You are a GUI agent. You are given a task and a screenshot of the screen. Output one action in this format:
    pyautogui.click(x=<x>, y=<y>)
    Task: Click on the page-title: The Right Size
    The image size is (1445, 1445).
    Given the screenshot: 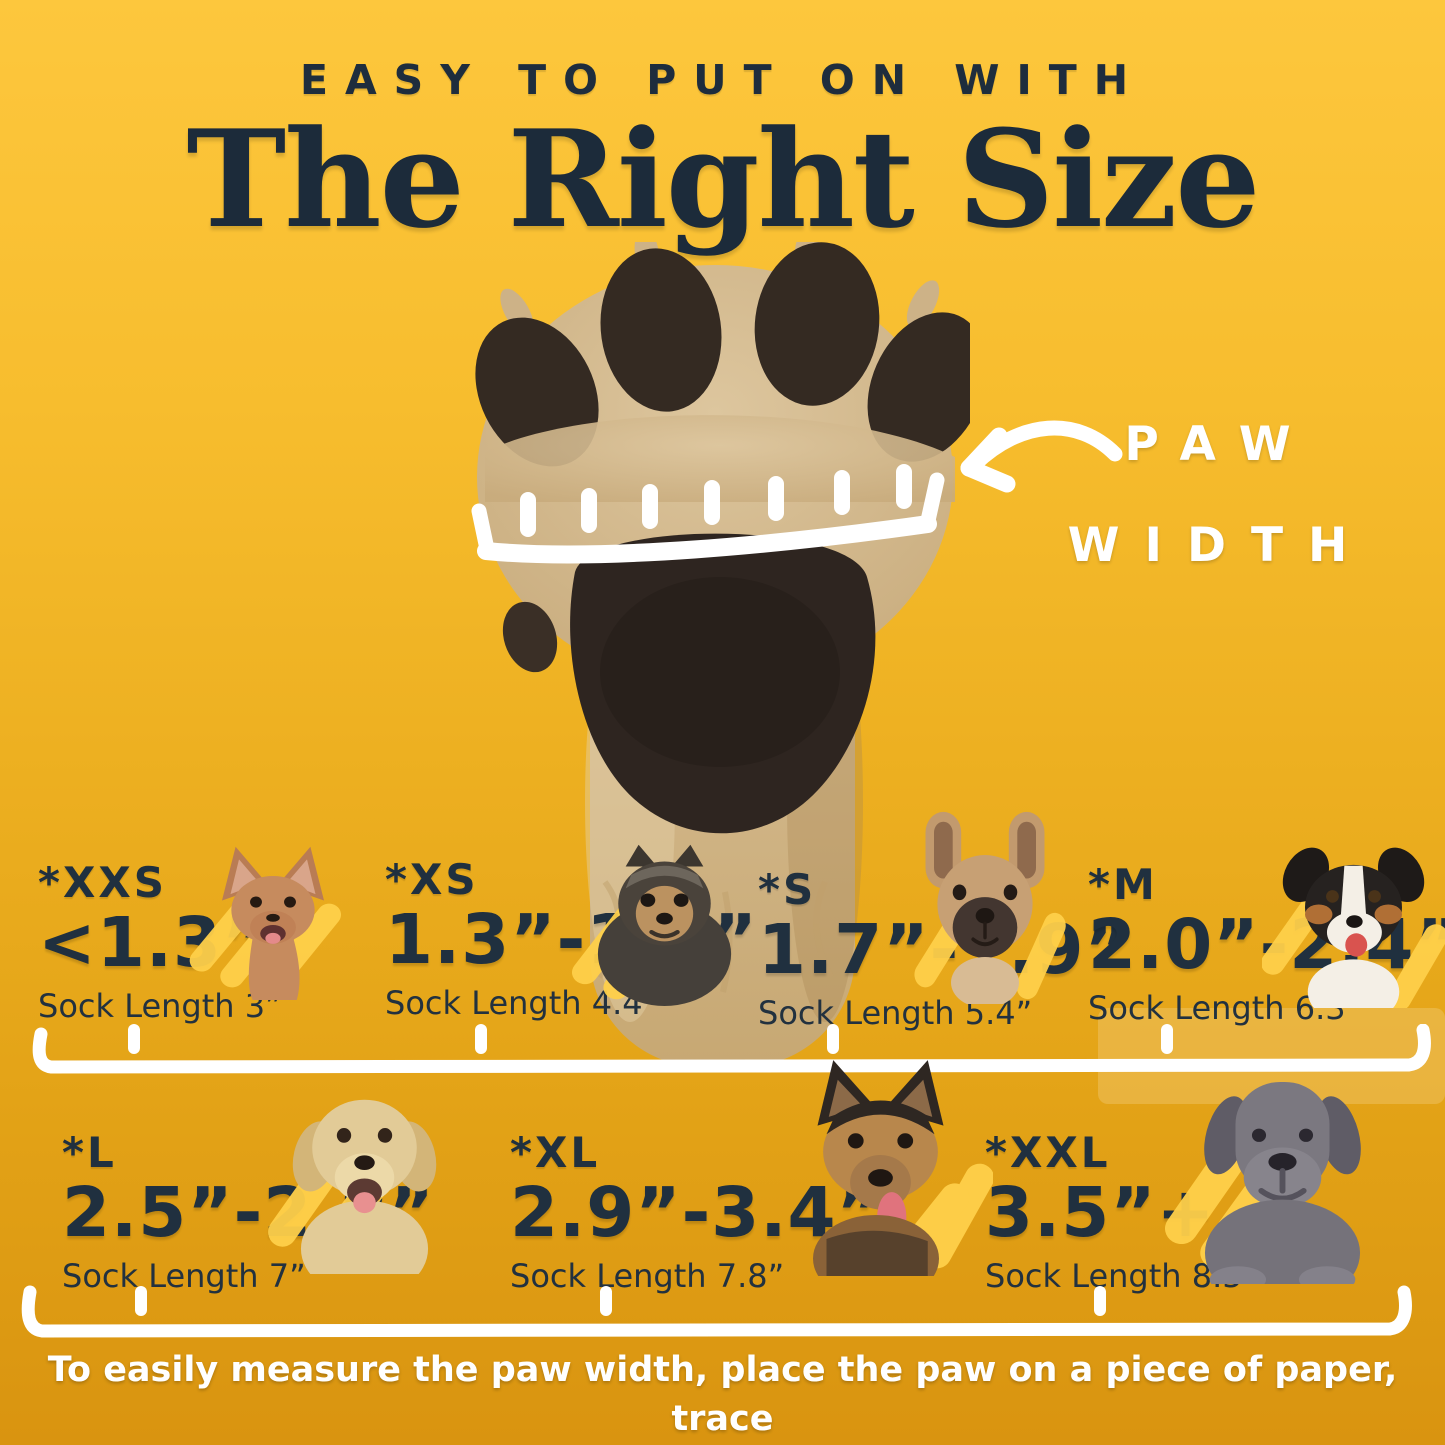 What is the action you would take?
    pyautogui.click(x=723, y=179)
    